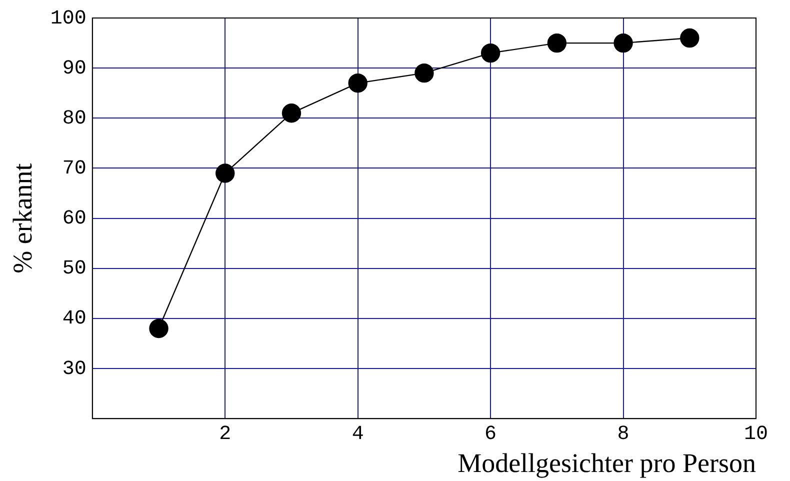 The width and height of the screenshot is (790, 481). What do you see at coordinates (74, 319) in the screenshot?
I see `y-tick-label: 40` at bounding box center [74, 319].